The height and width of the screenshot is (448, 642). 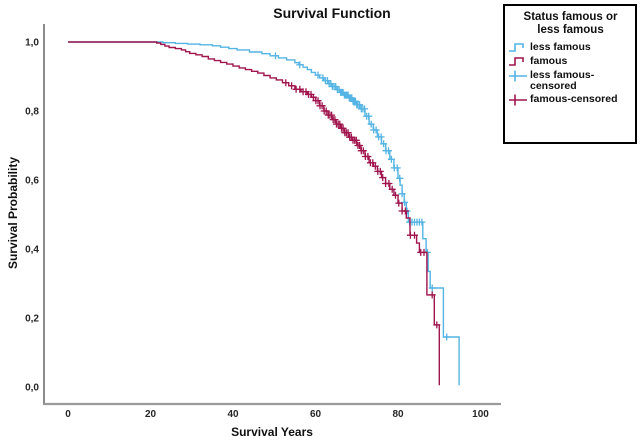 What do you see at coordinates (574, 99) in the screenshot?
I see `legend-item-label: famous-censored` at bounding box center [574, 99].